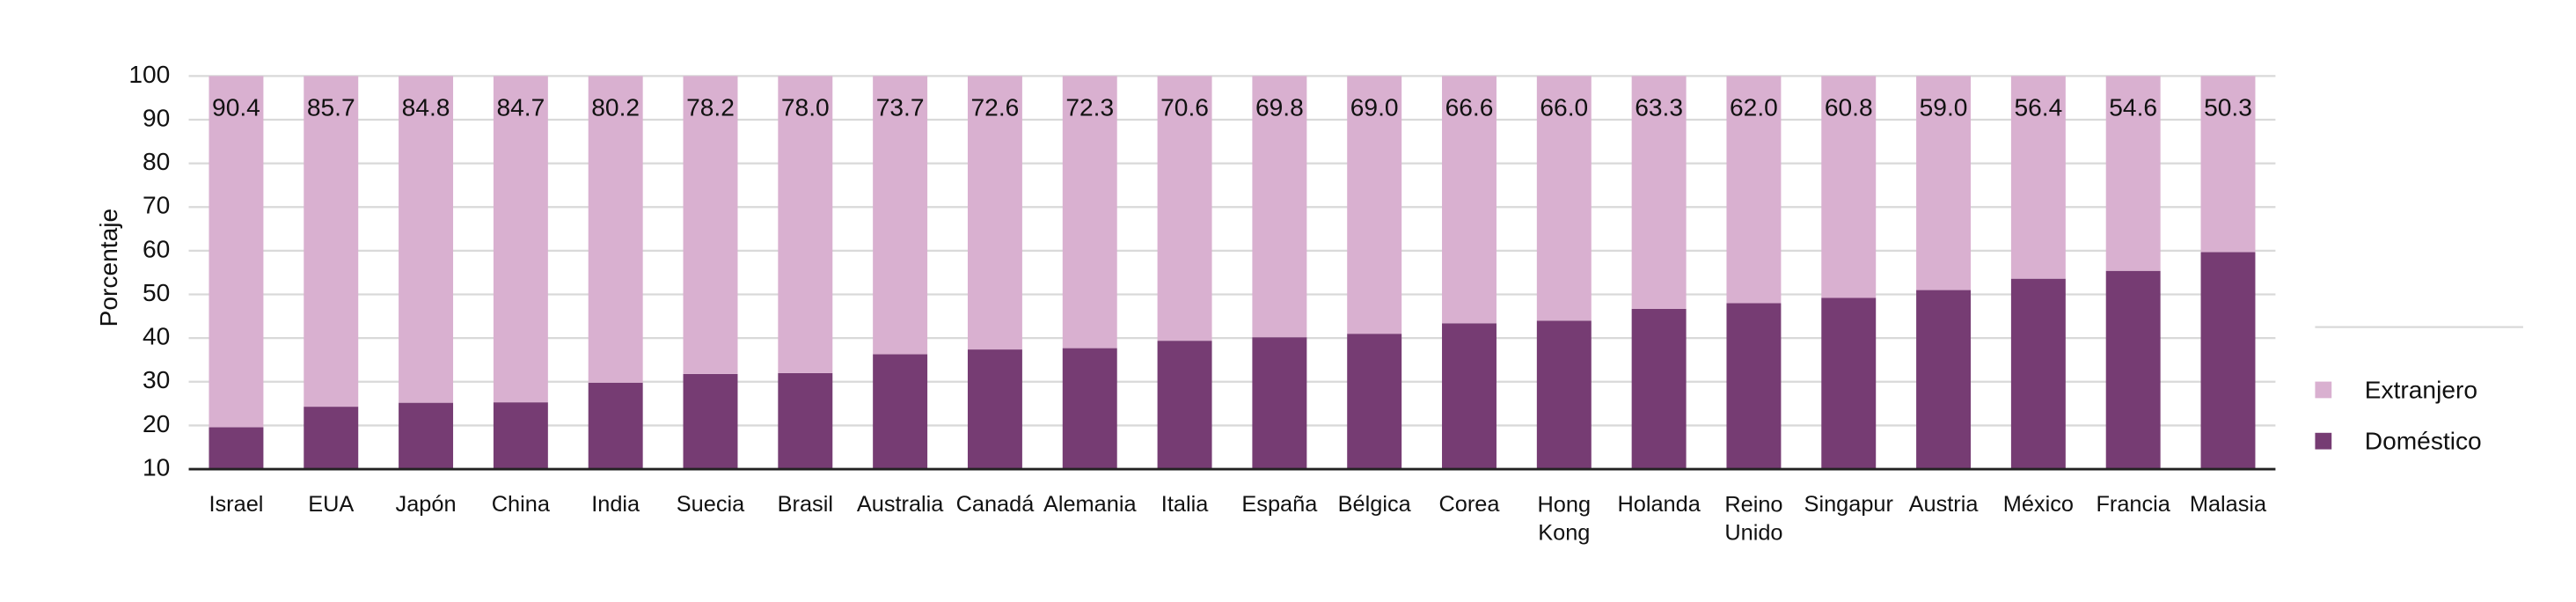 This screenshot has width=2576, height=602. Describe the element at coordinates (1375, 504) in the screenshot. I see `x-tick-label: Bélgica` at that location.